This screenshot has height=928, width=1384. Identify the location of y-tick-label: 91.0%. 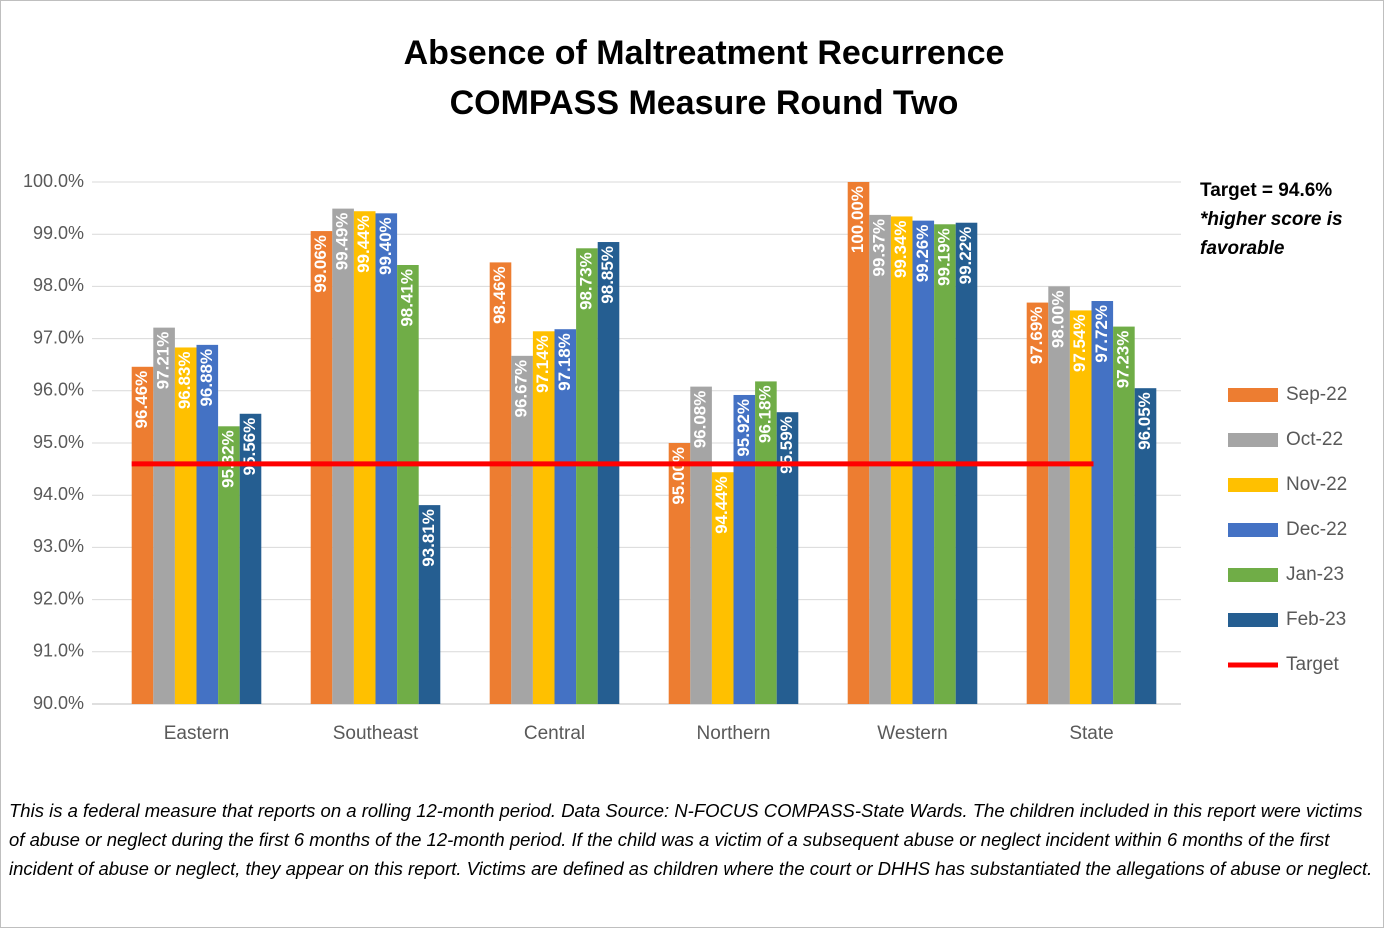
(58, 651).